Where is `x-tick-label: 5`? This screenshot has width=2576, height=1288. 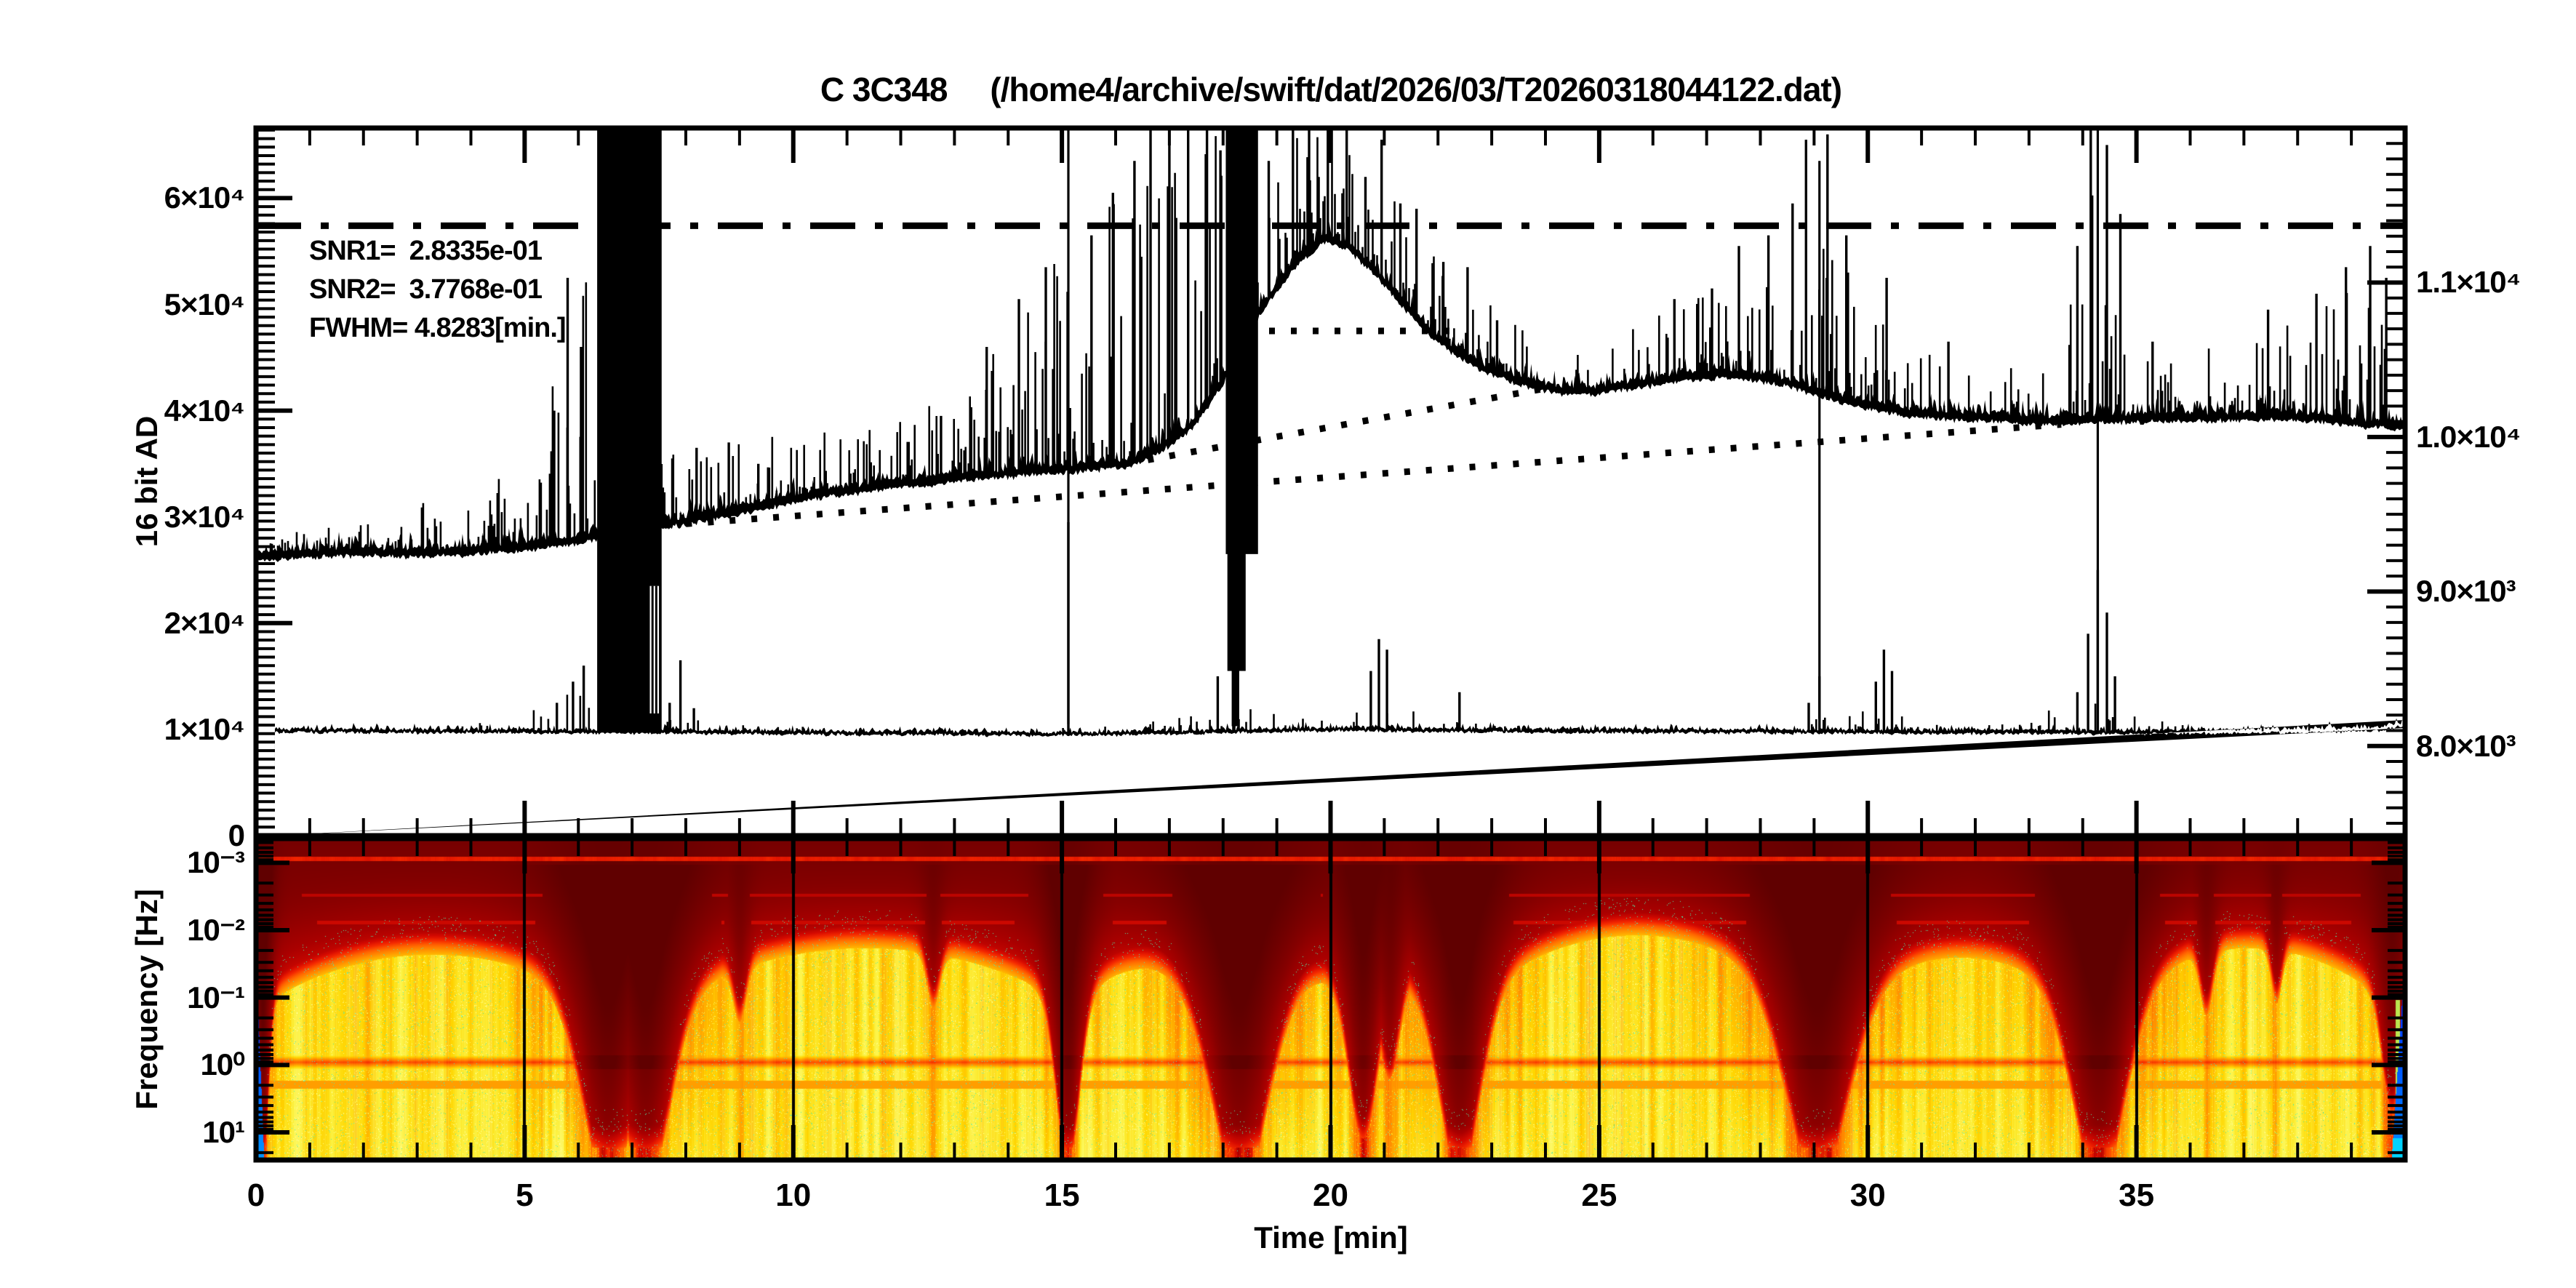 x-tick-label: 5 is located at coordinates (525, 1195).